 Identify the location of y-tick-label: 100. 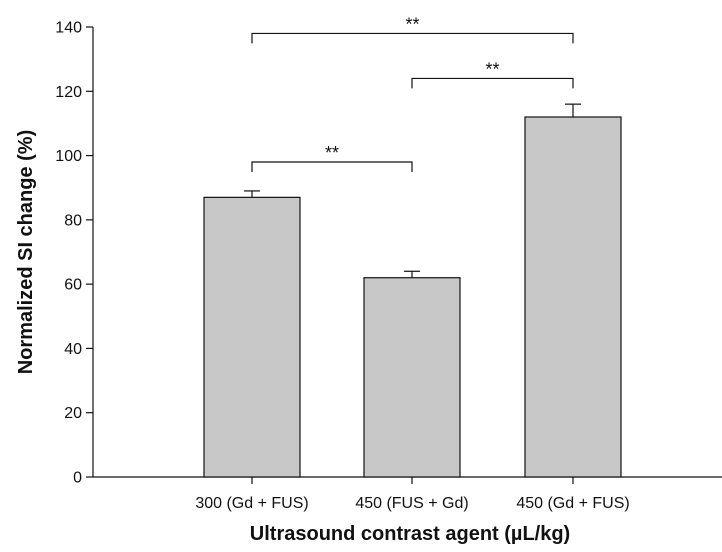
(68, 156).